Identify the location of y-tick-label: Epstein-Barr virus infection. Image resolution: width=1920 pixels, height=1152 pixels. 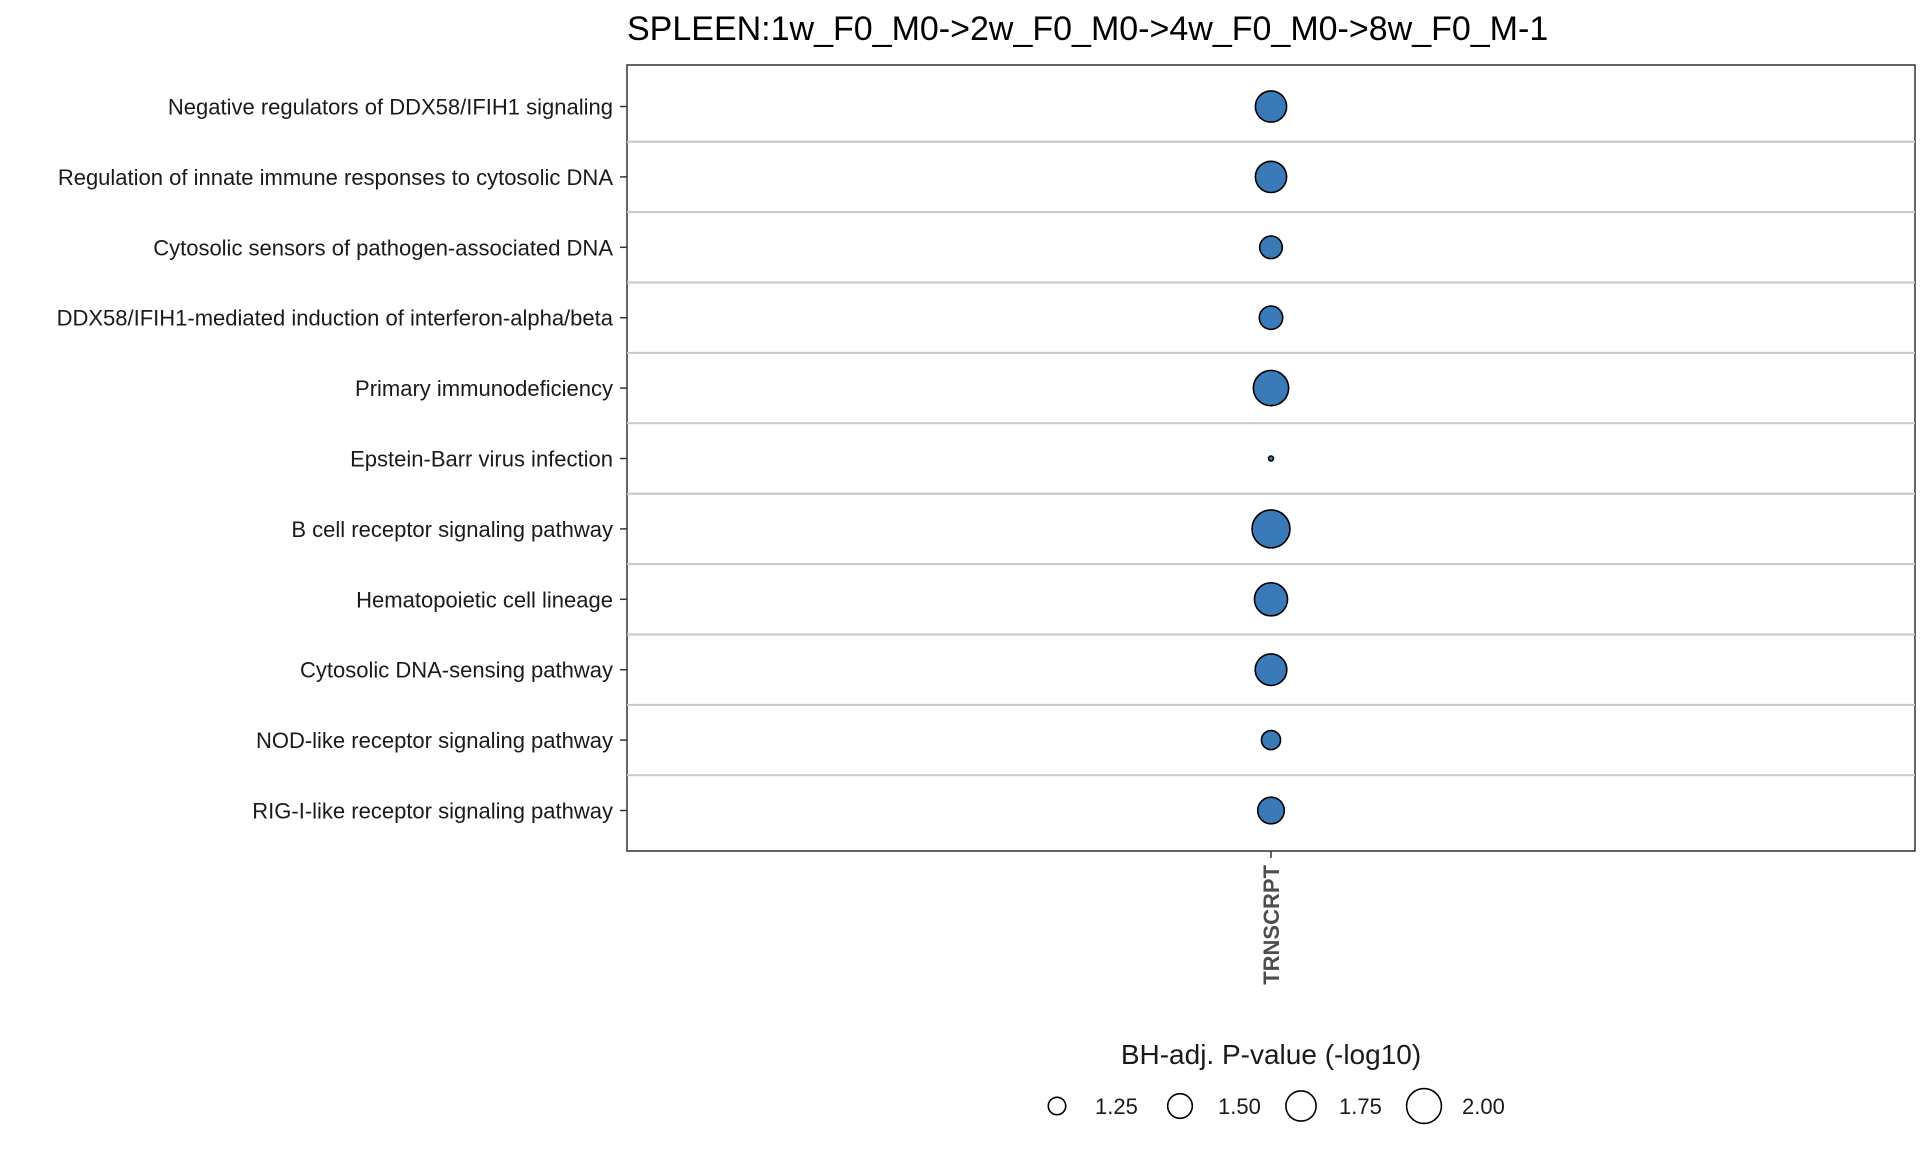
(481, 459).